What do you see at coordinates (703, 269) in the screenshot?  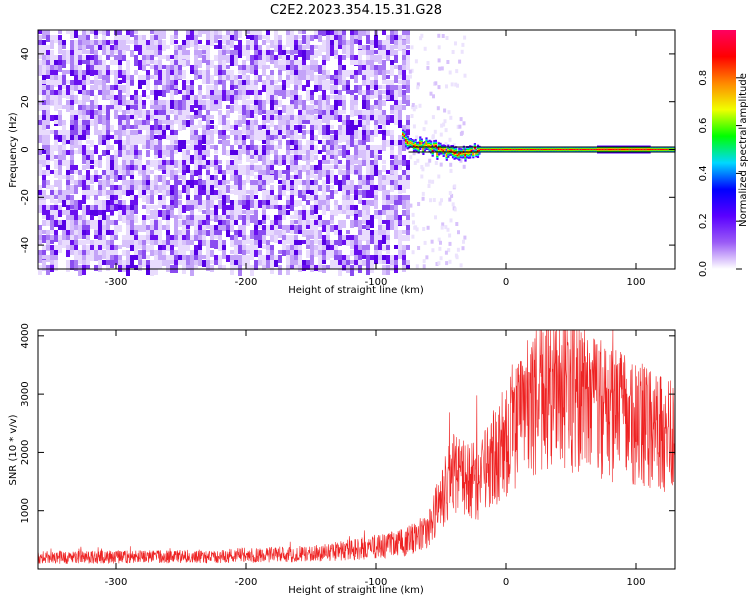 I see `colorbar-tick-label: 0.0` at bounding box center [703, 269].